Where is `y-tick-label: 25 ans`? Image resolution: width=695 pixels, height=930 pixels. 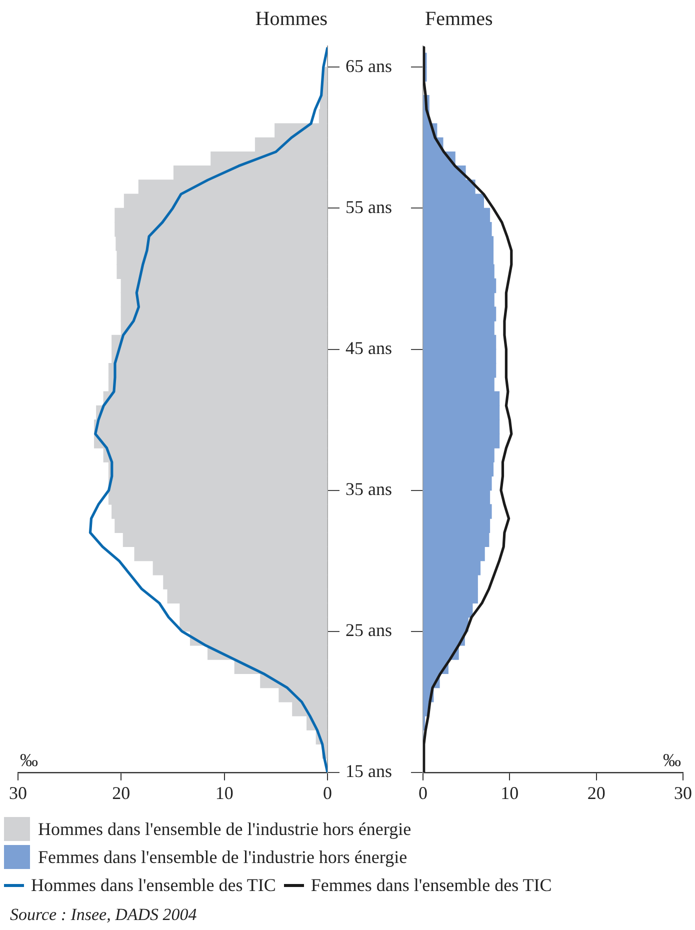 y-tick-label: 25 ans is located at coordinates (369, 630).